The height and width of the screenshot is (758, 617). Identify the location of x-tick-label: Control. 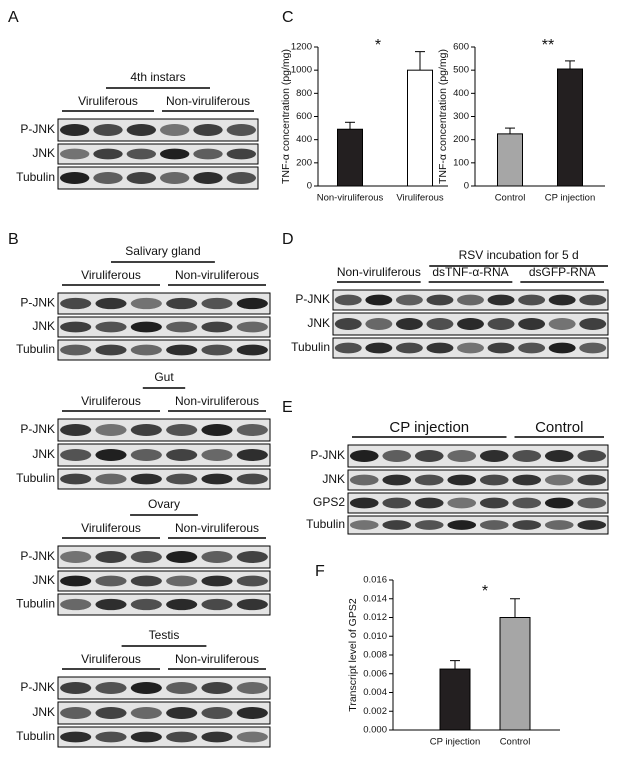
(510, 198).